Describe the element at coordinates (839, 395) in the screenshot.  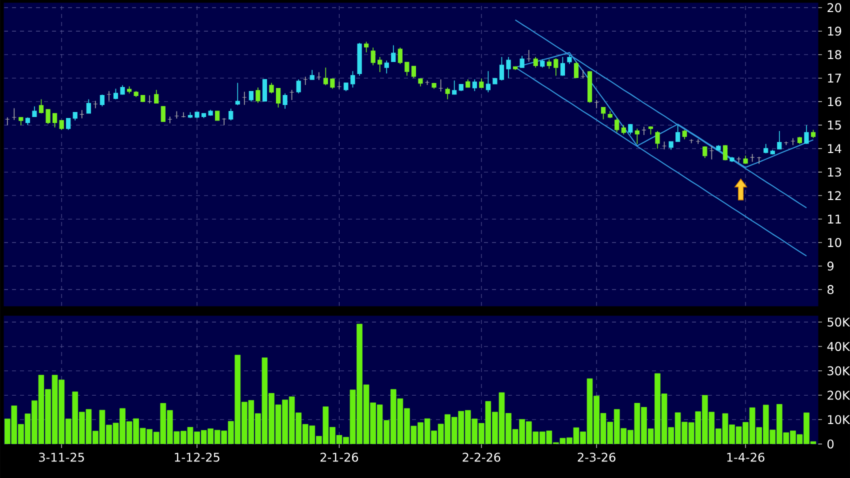
I see `y-tick-label: 20K` at that location.